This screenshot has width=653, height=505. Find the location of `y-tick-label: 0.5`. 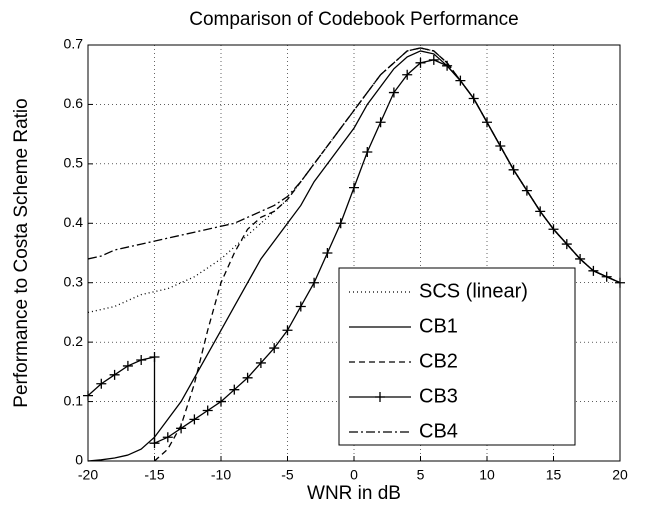

y-tick-label: 0.5 is located at coordinates (74, 163).